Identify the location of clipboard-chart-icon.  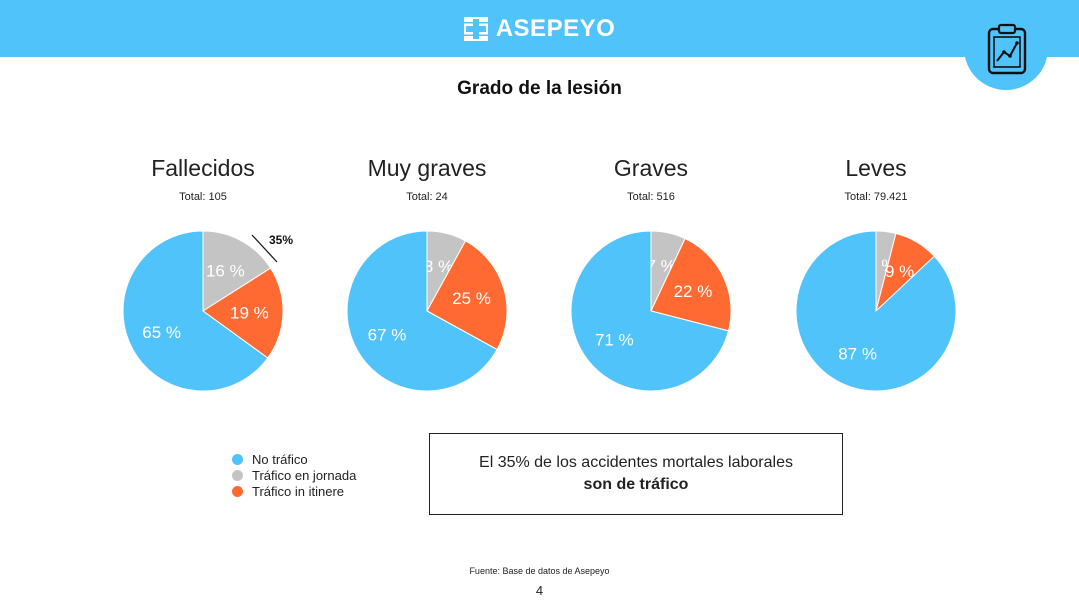
(1007, 49).